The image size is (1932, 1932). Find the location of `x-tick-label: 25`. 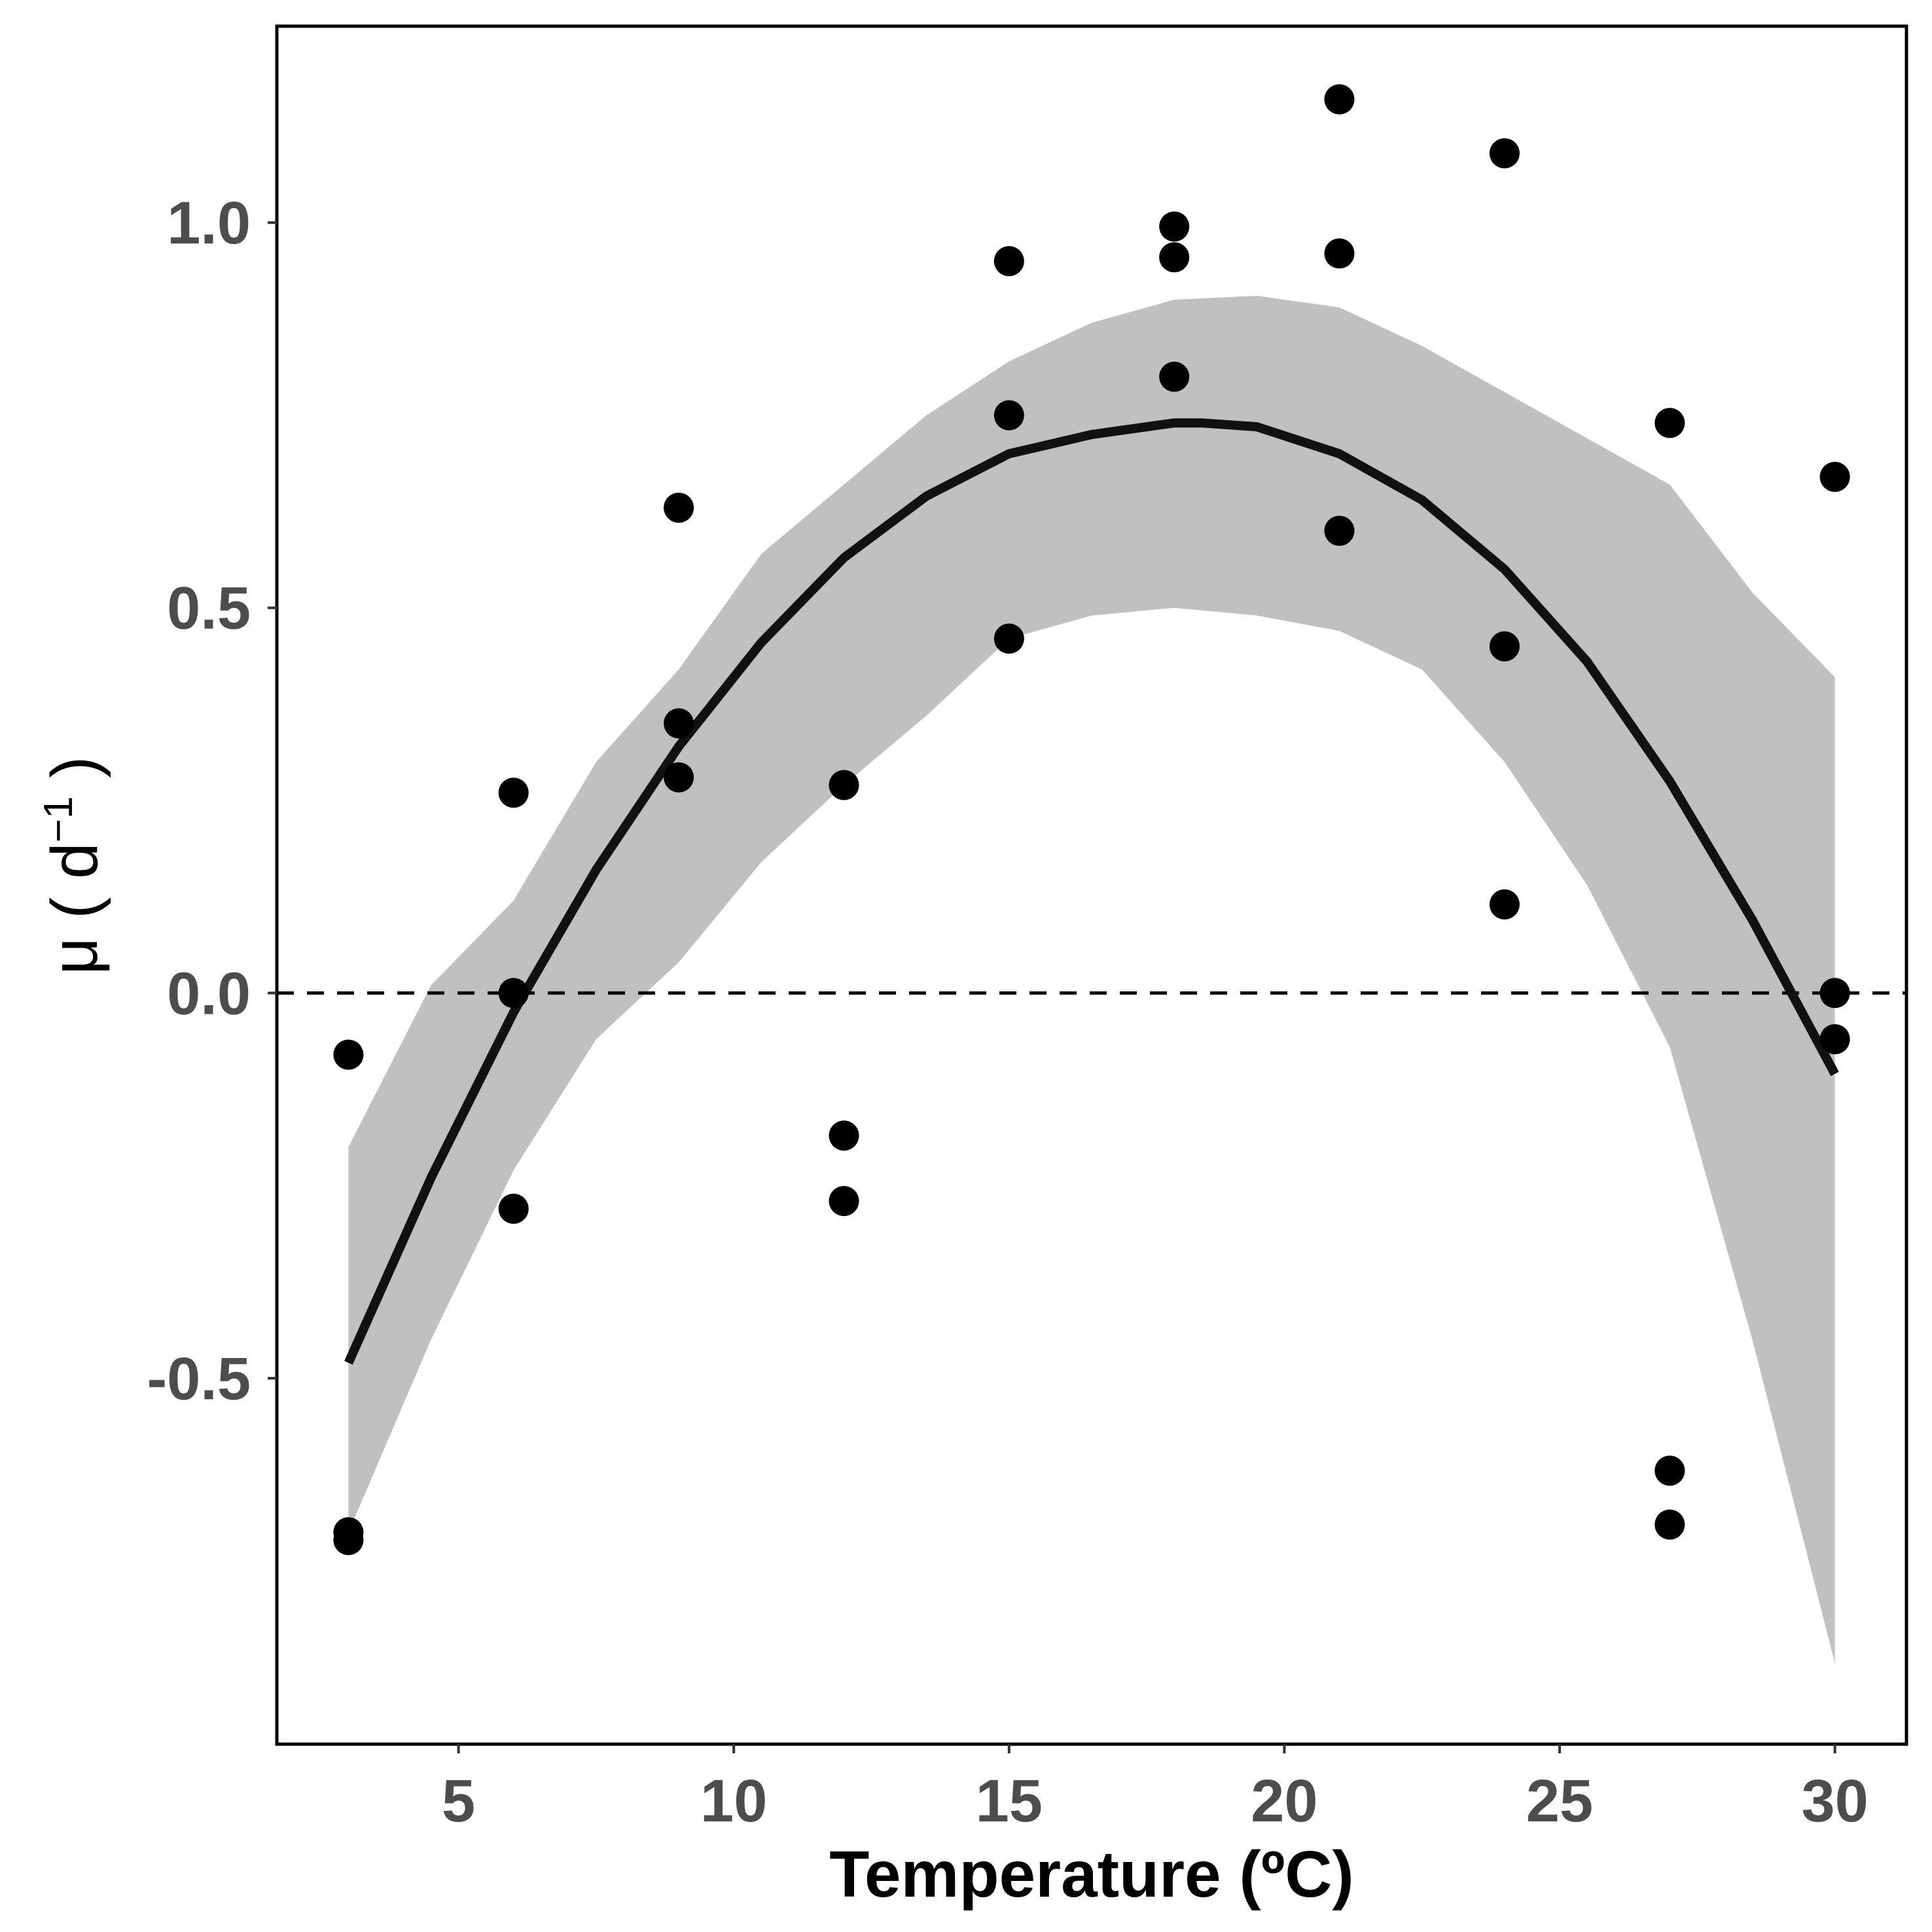

x-tick-label: 25 is located at coordinates (1559, 1801).